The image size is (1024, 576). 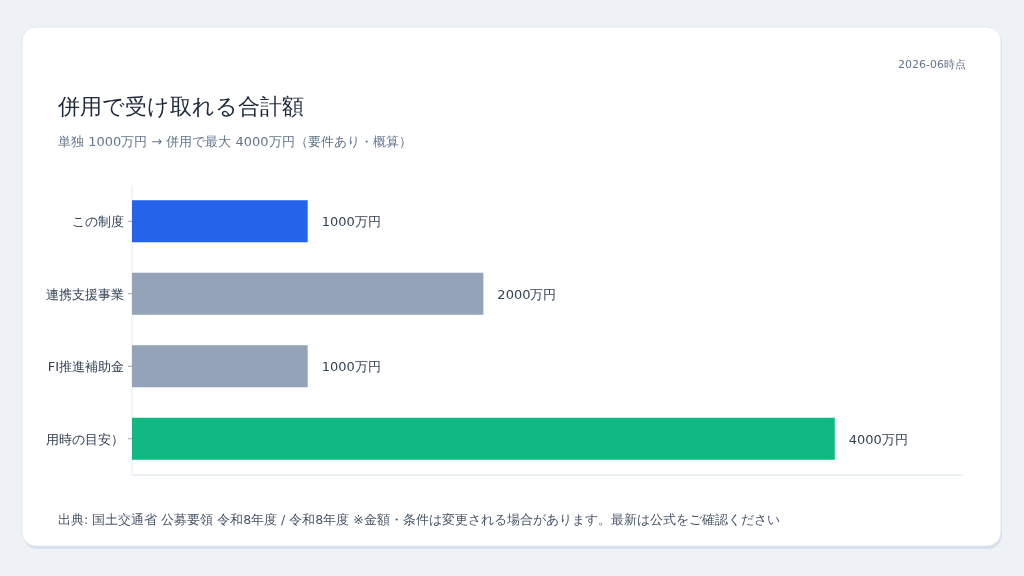 I want to click on tick-label: 用時の目安）, so click(x=85, y=439).